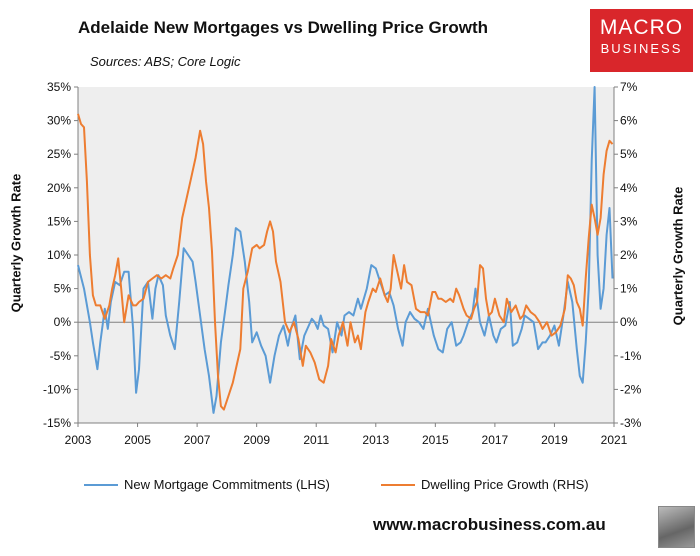  I want to click on right-tick-label: 1%, so click(629, 289).